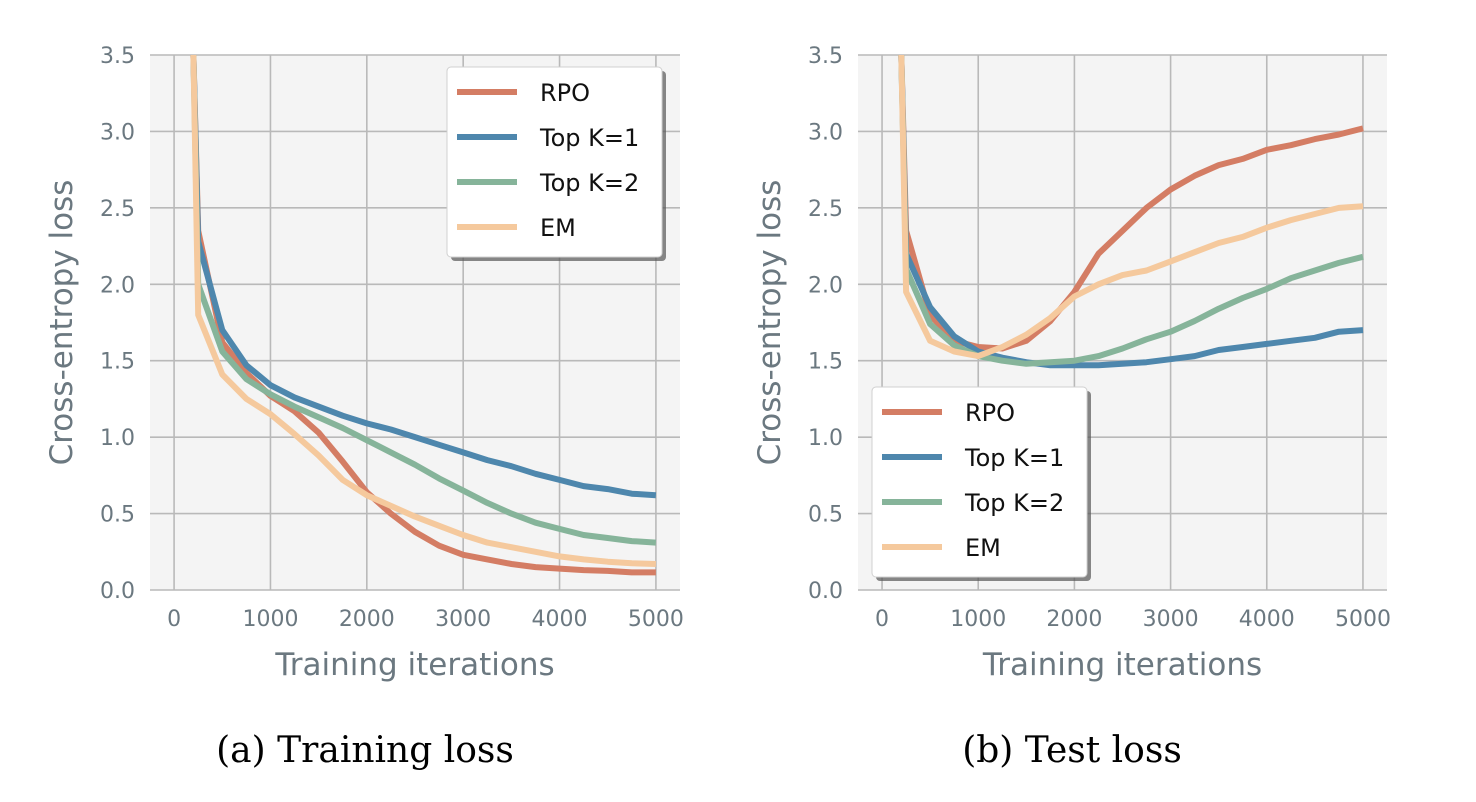 This screenshot has width=1476, height=802. Describe the element at coordinates (825, 132) in the screenshot. I see `test-y-tick-label: 3.0` at that location.